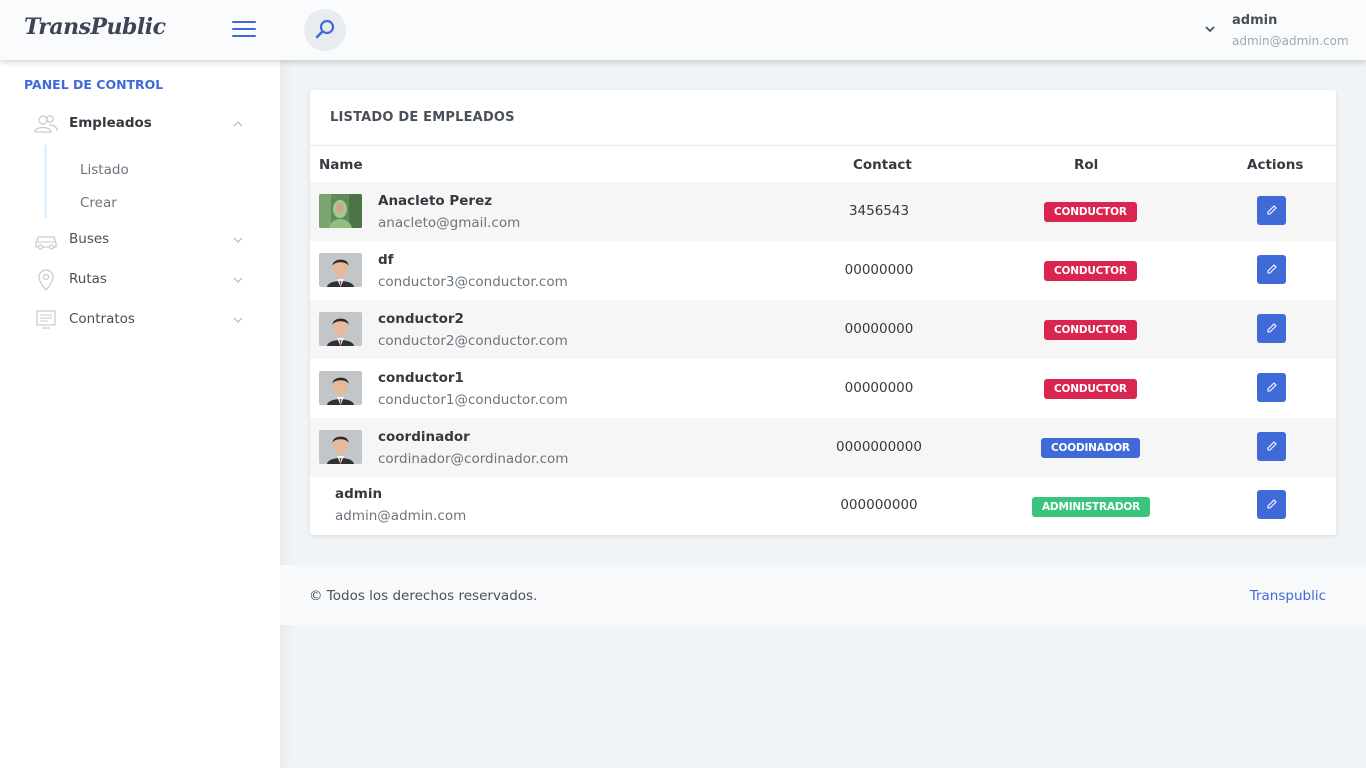  I want to click on top-header: TransPublic admin admin@admin.com, so click(683, 30).